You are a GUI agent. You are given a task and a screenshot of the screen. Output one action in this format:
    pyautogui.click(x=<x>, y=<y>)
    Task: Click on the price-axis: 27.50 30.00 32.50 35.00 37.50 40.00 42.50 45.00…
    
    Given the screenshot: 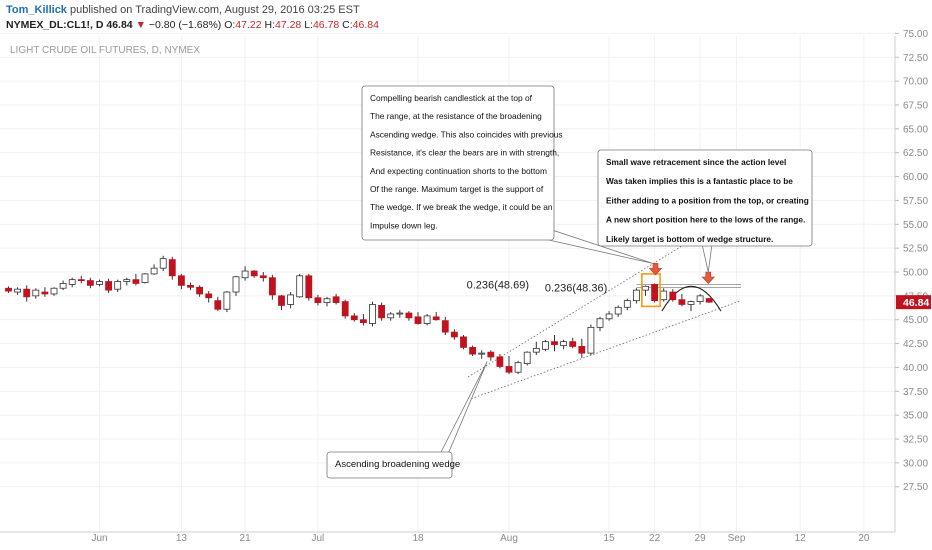 What is the action you would take?
    pyautogui.click(x=912, y=280)
    